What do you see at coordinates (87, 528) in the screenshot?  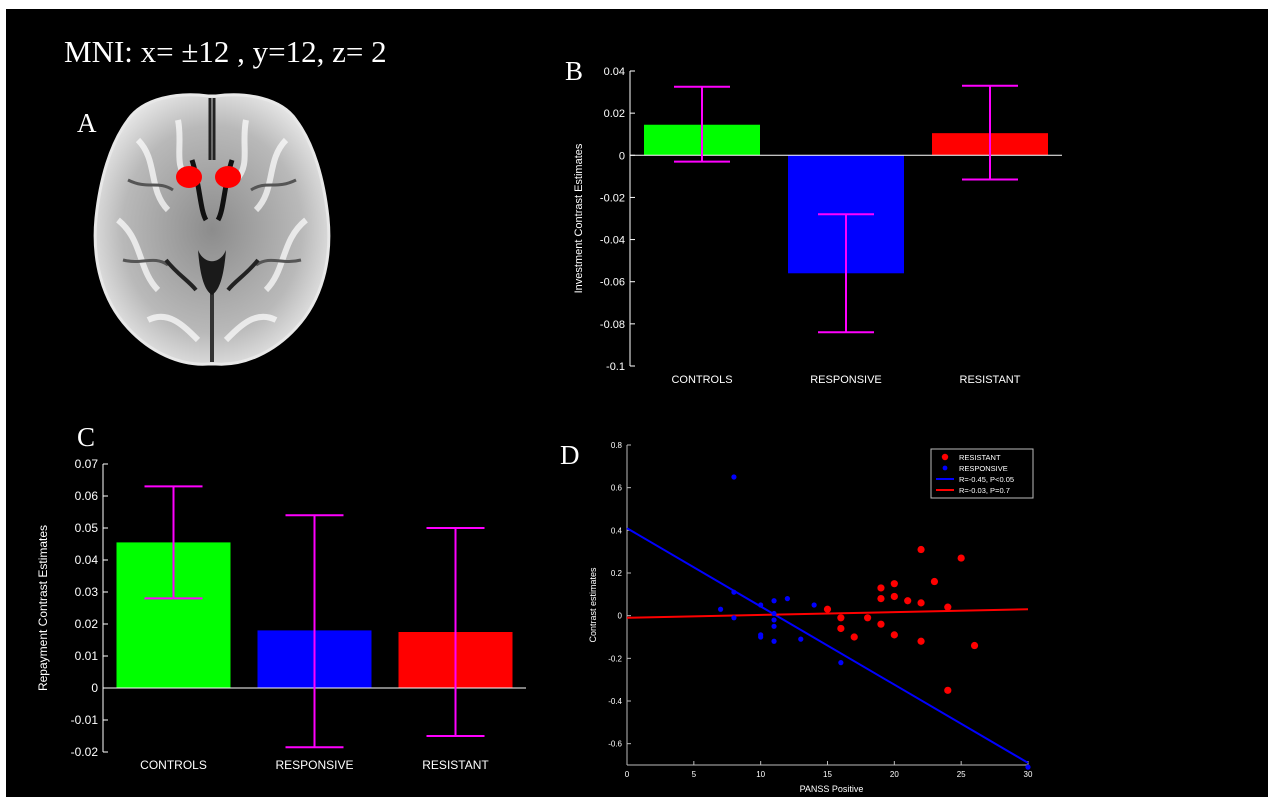 I see `y-tick-label: 0.05` at bounding box center [87, 528].